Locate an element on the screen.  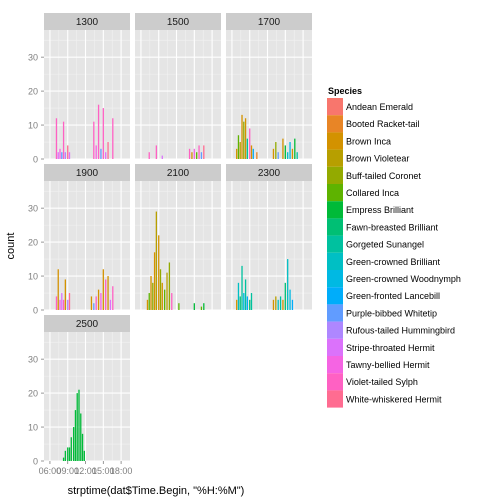
facet-strip-label: 1300 is located at coordinates (87, 22).